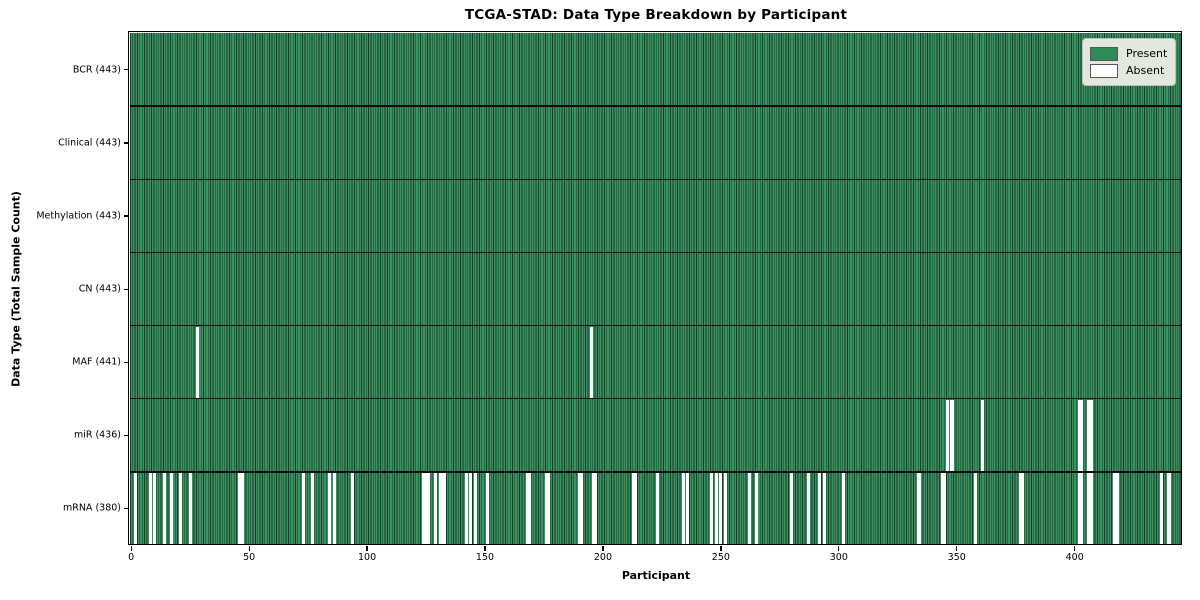  What do you see at coordinates (96, 70) in the screenshot?
I see `y-tick-label-BCR: BCR (443)` at bounding box center [96, 70].